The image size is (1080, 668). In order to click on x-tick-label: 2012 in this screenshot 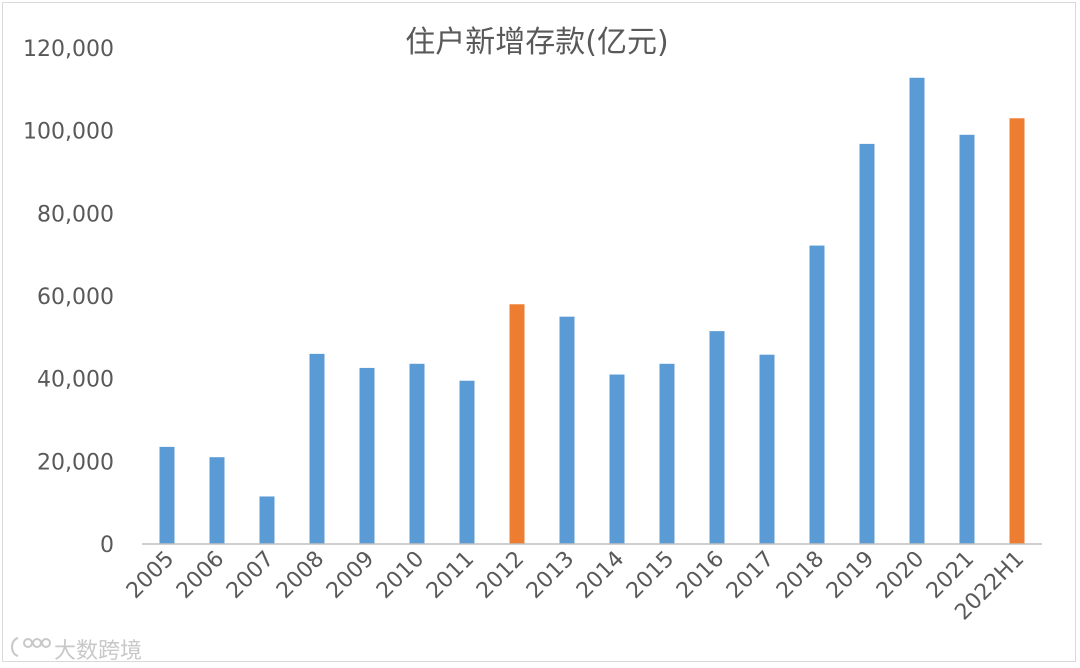, I will do `click(500, 575)`.